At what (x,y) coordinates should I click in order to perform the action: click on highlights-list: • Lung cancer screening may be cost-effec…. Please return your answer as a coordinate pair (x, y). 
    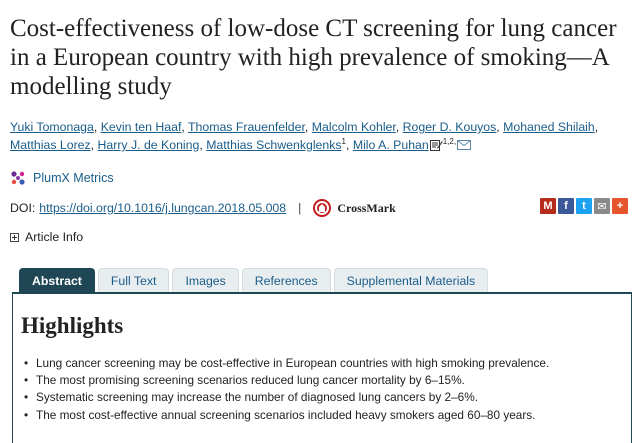
    Looking at the image, I should click on (286, 389).